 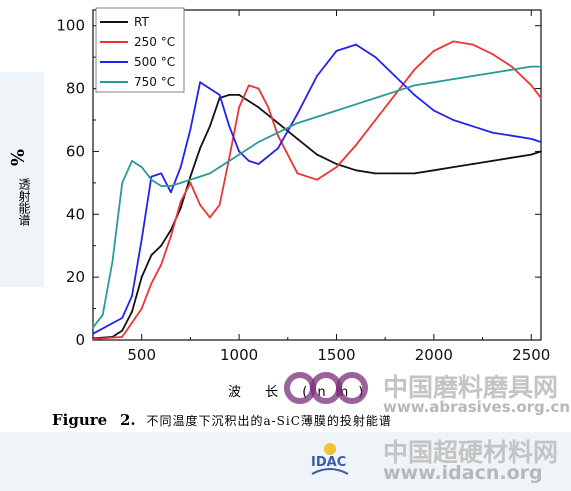 What do you see at coordinates (141, 22) in the screenshot?
I see `legend-entry: RT` at bounding box center [141, 22].